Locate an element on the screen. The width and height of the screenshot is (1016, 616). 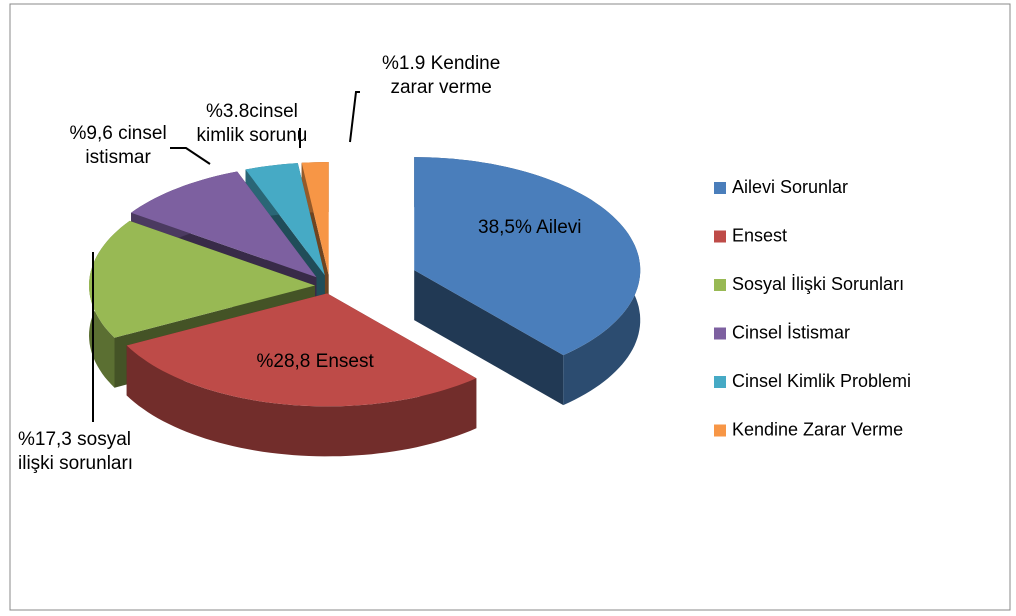
legend-label: Ensest is located at coordinates (759, 235).